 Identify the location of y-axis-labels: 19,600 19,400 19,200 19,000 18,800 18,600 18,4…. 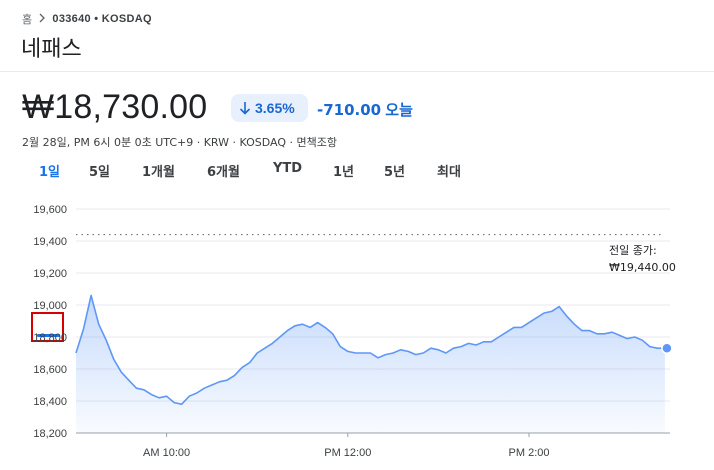
(50, 322).